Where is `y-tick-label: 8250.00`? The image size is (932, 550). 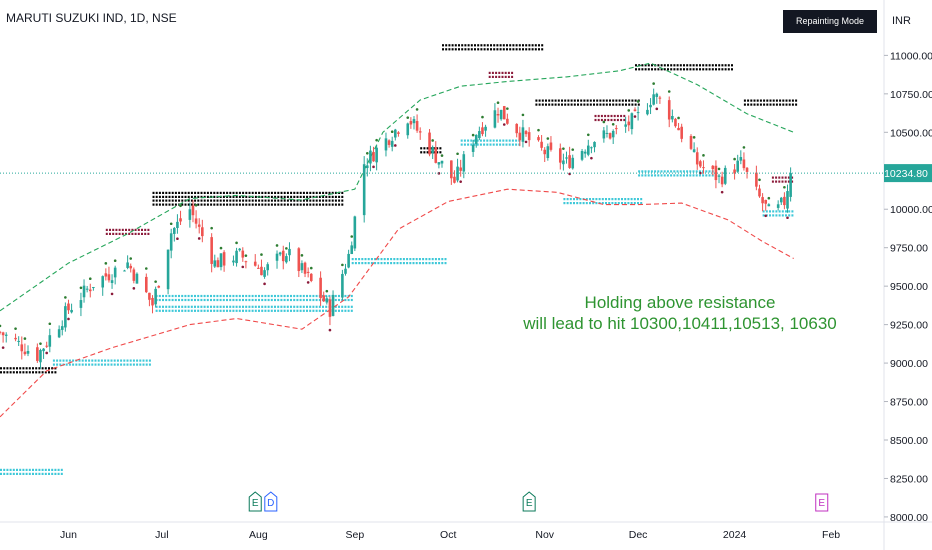
y-tick-label: 8250.00 is located at coordinates (909, 479).